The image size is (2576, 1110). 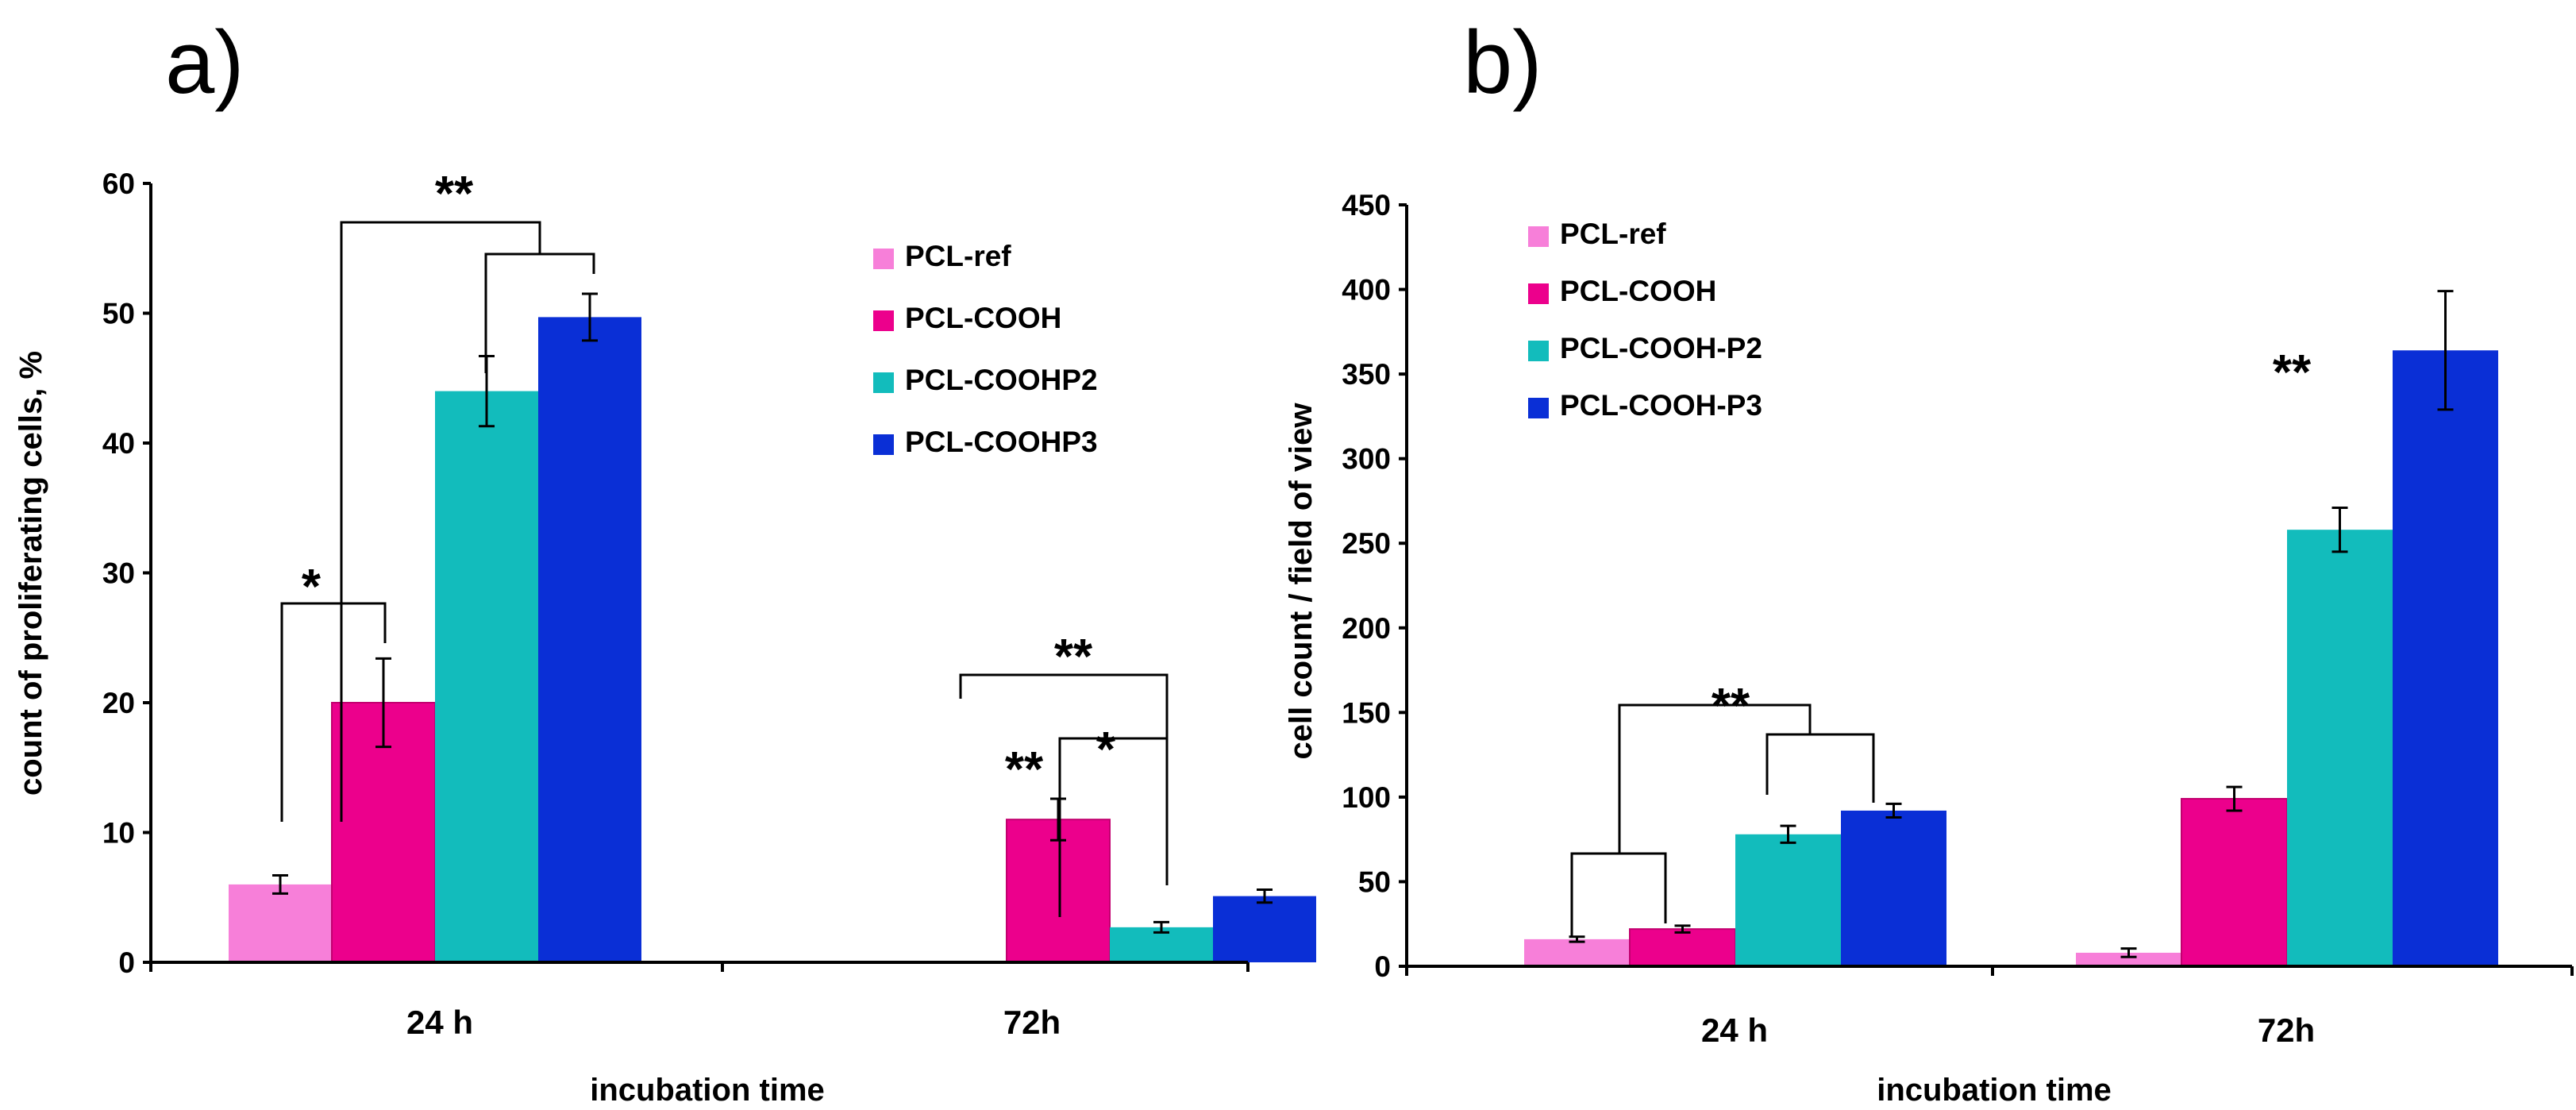 I want to click on b-y-tick-label: 0, so click(x=1382, y=966).